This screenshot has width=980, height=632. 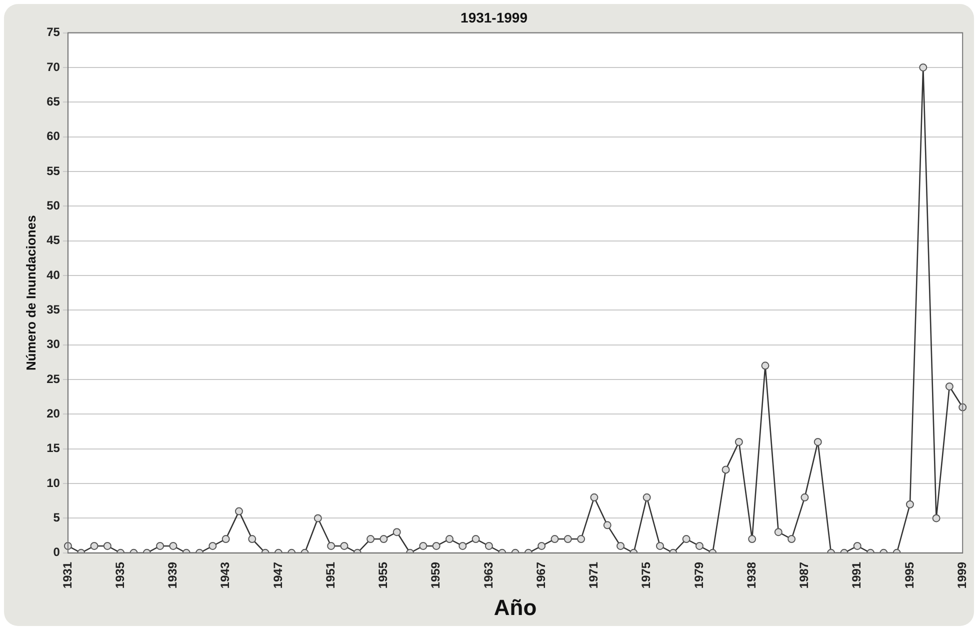 I want to click on y-tick-label: 70, so click(x=53, y=67).